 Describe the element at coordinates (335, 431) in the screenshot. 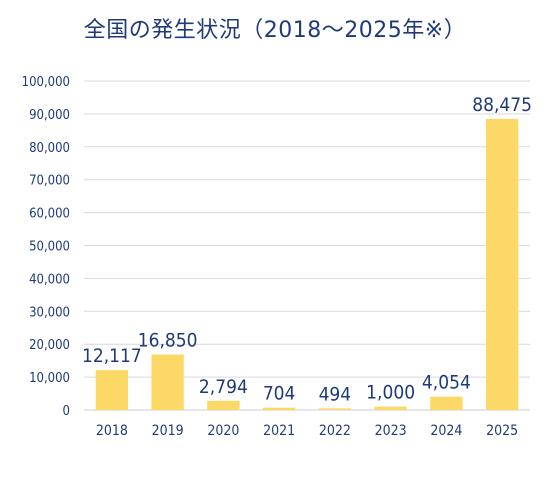

I see `x-tick-label: 2022` at that location.